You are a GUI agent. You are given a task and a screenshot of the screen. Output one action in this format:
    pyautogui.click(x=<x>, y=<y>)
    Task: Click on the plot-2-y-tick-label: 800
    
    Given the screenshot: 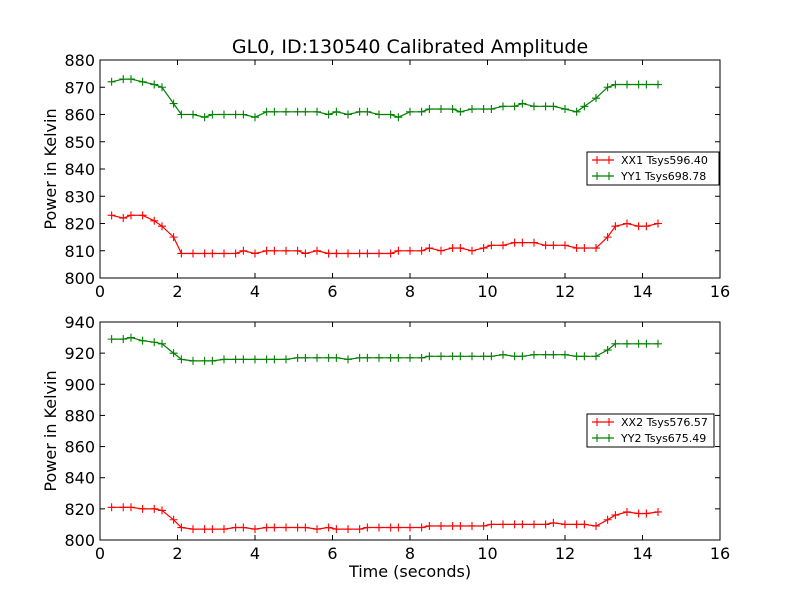 What is the action you would take?
    pyautogui.click(x=79, y=540)
    